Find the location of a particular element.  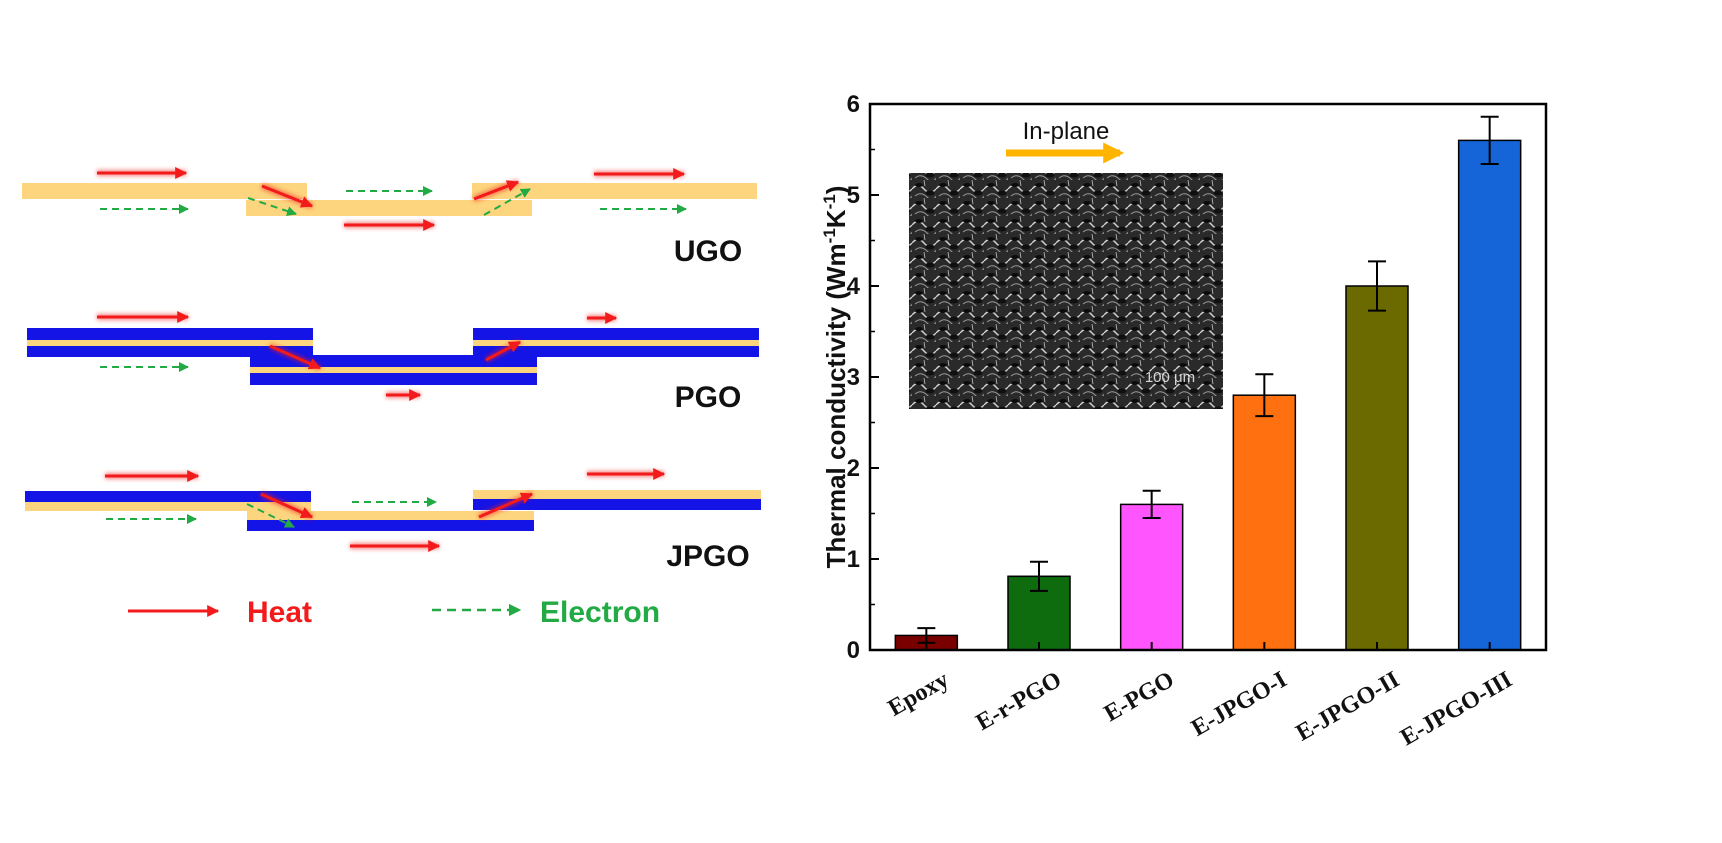

x-tick-label: Epoxy is located at coordinates (919, 694).